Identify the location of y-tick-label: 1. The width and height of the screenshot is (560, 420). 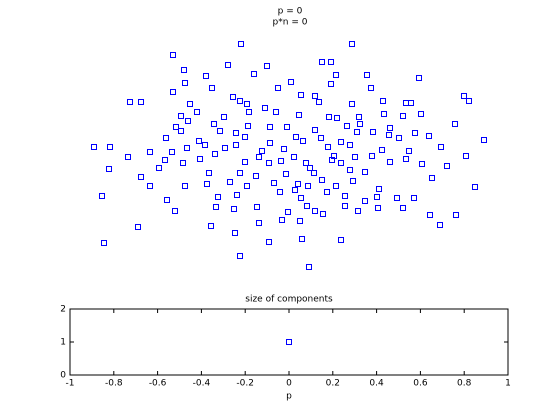
(63, 343).